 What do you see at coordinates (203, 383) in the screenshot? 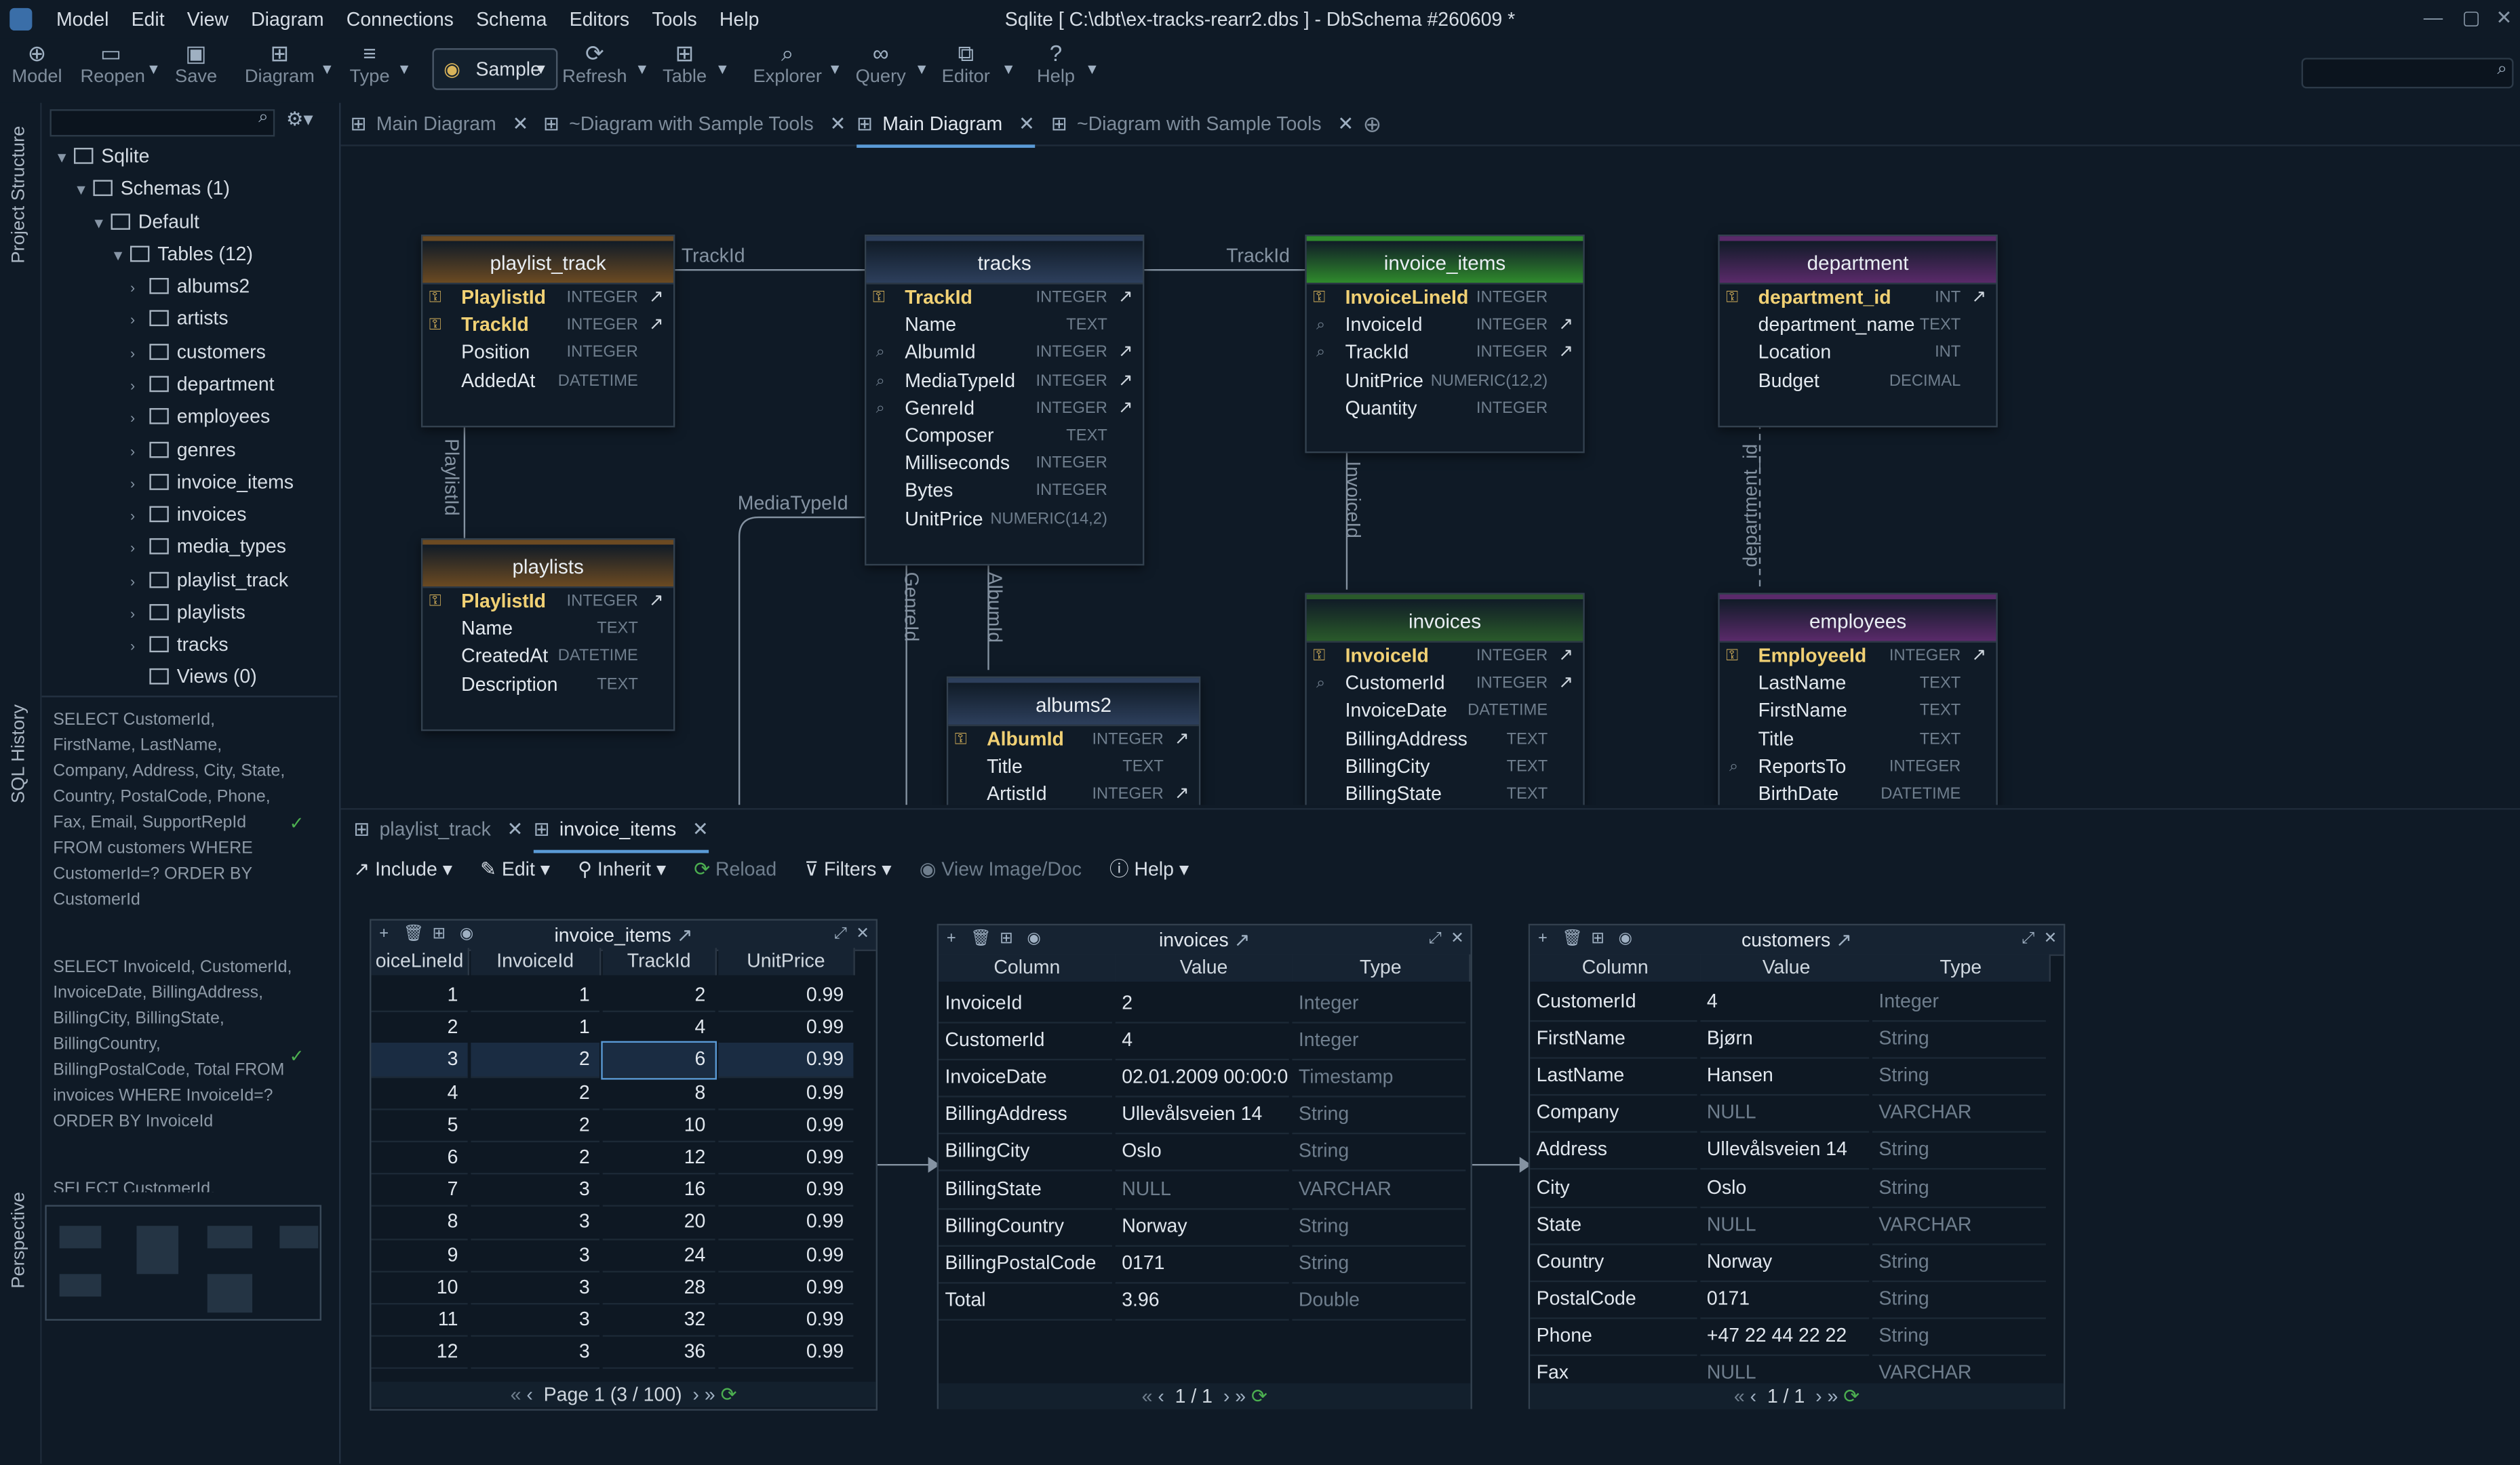
I see `tree-table-department: › department` at bounding box center [203, 383].